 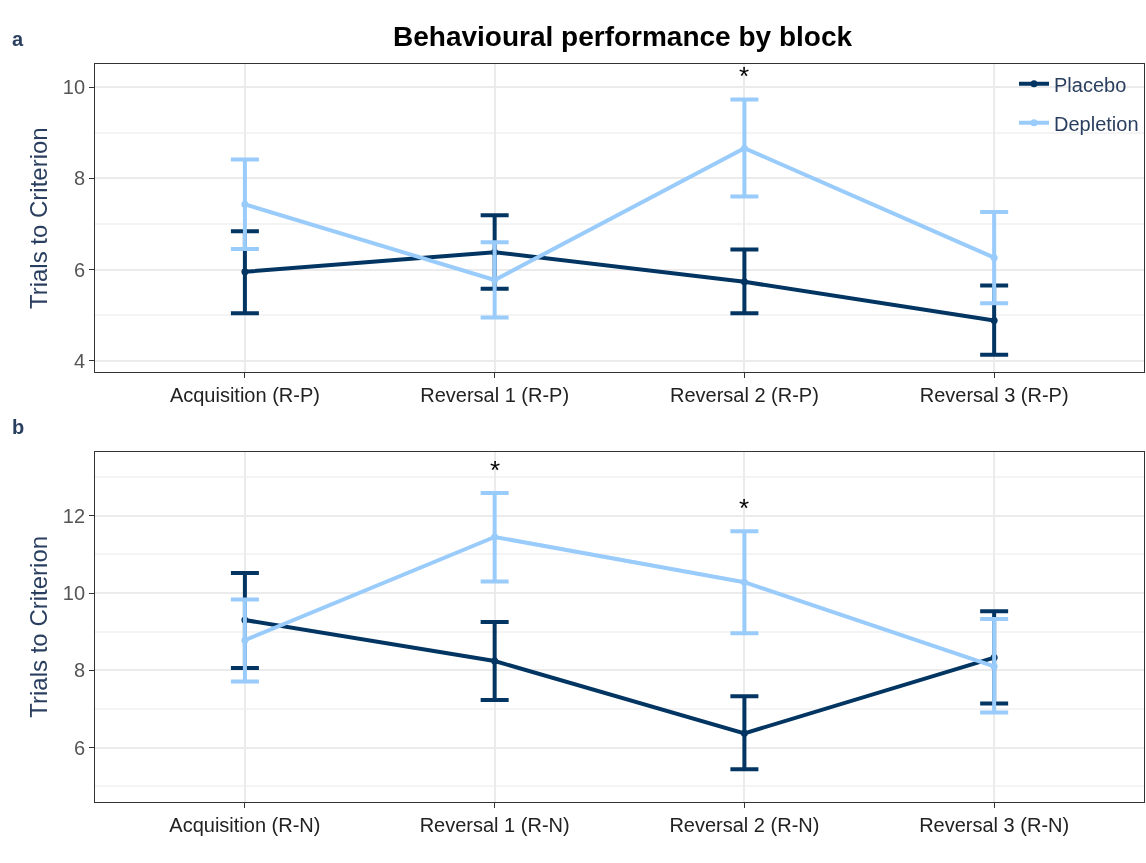 What do you see at coordinates (623, 36) in the screenshot?
I see `chart-title: Behavioural performance by block` at bounding box center [623, 36].